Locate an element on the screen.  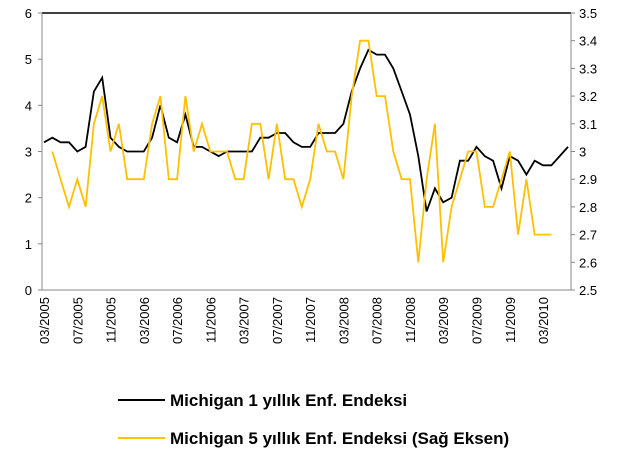
x-tick-label: 11/2007 is located at coordinates (310, 320).